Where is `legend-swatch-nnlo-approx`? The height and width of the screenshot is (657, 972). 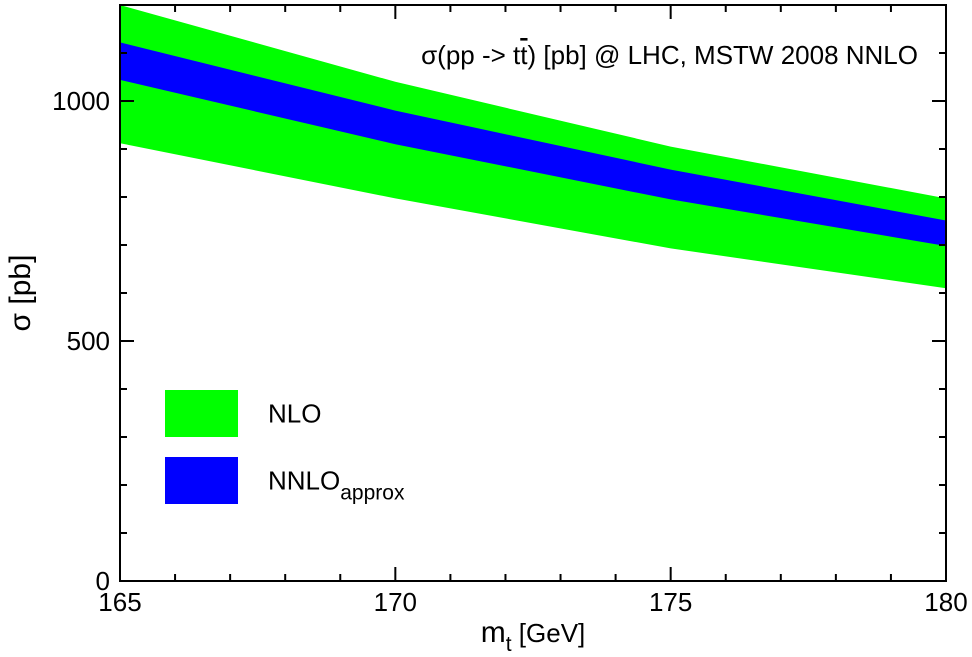
legend-swatch-nnlo-approx is located at coordinates (201, 480).